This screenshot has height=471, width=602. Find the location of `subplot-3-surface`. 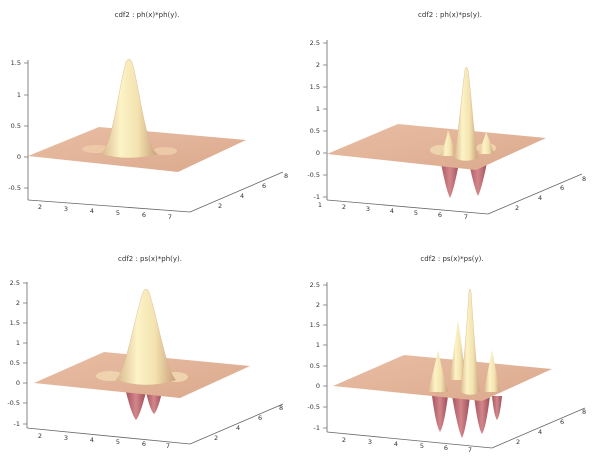

subplot-3-surface is located at coordinates (142, 354).